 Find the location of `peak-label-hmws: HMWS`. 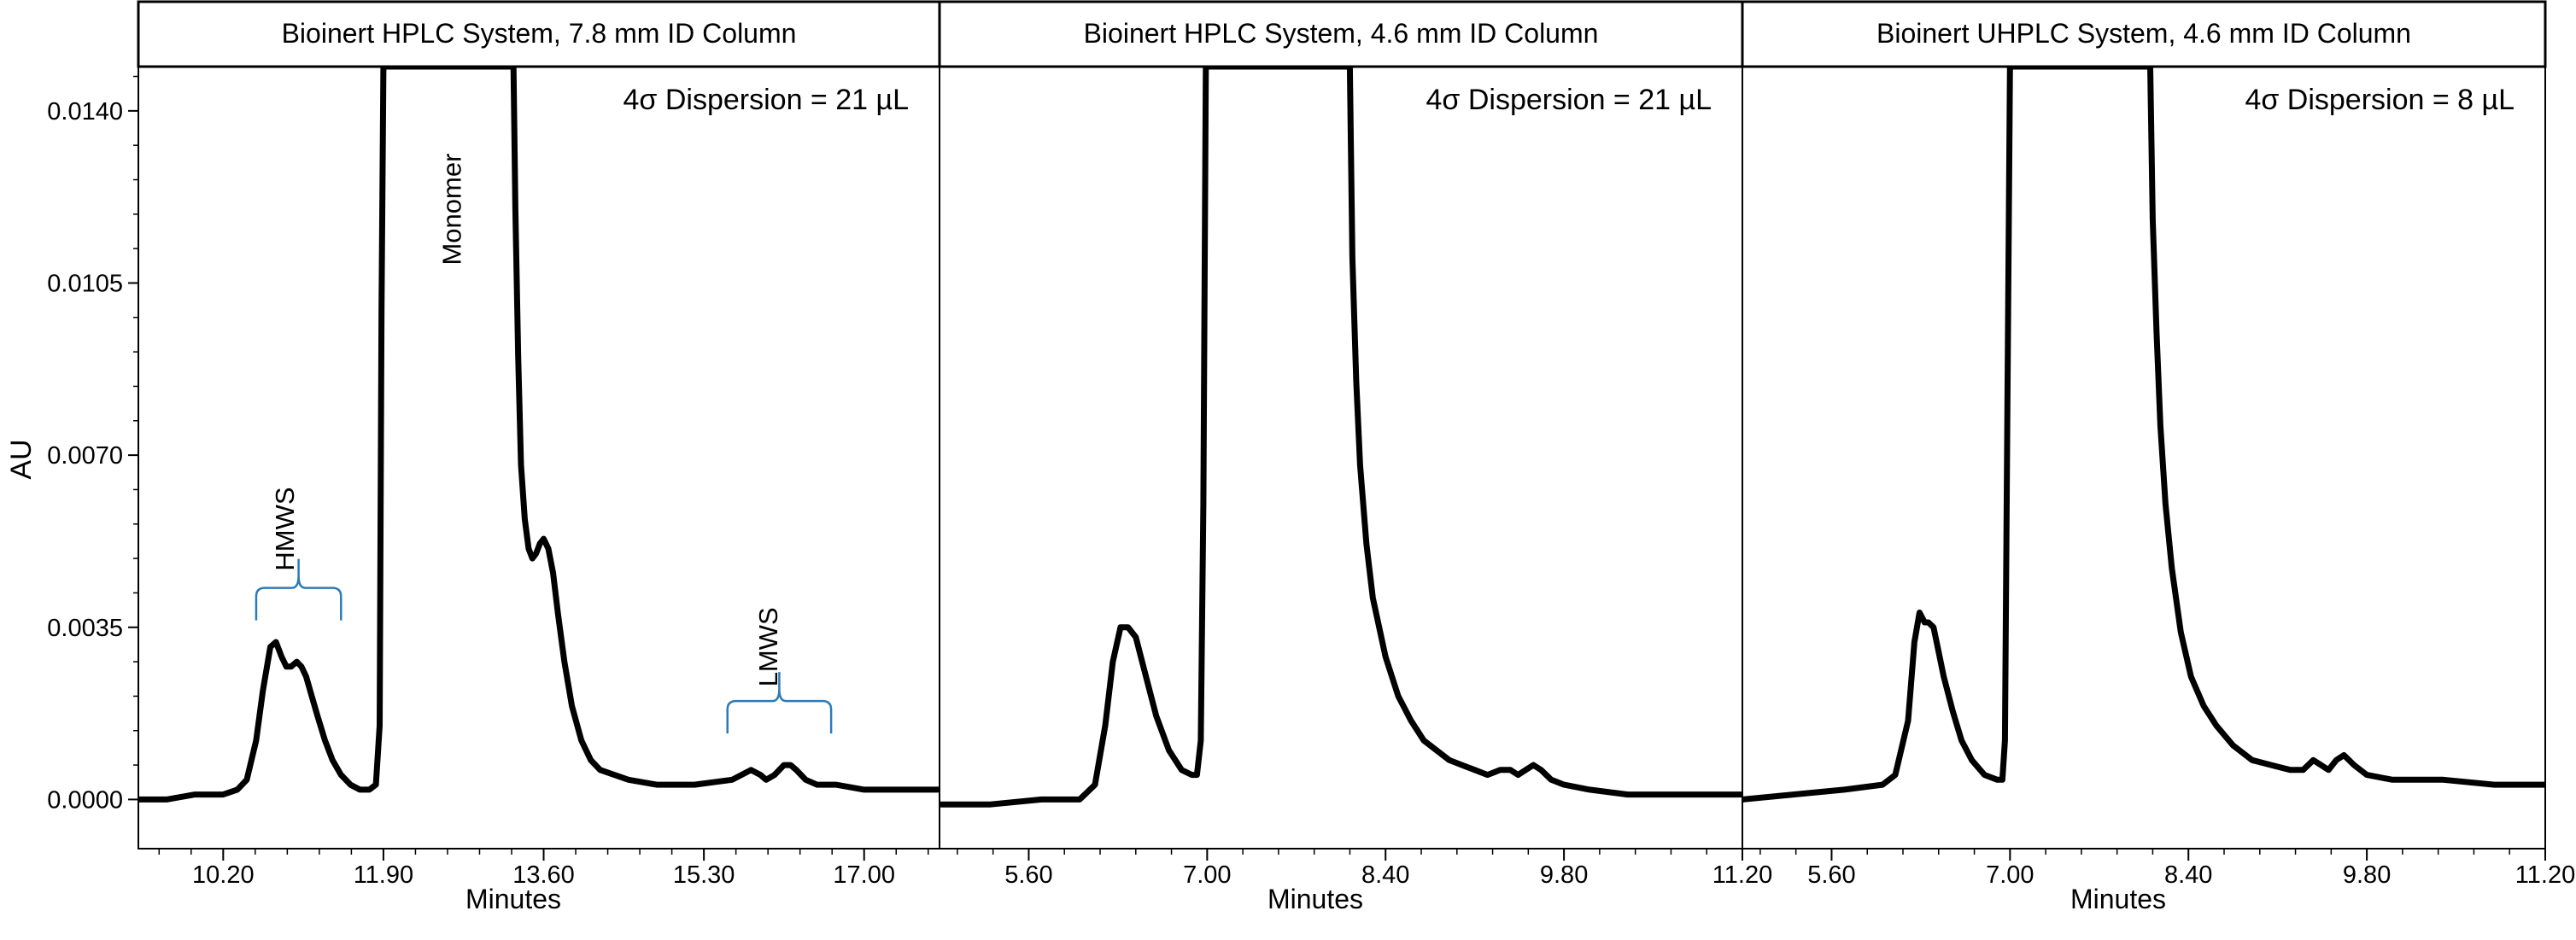

peak-label-hmws: HMWS is located at coordinates (285, 528).